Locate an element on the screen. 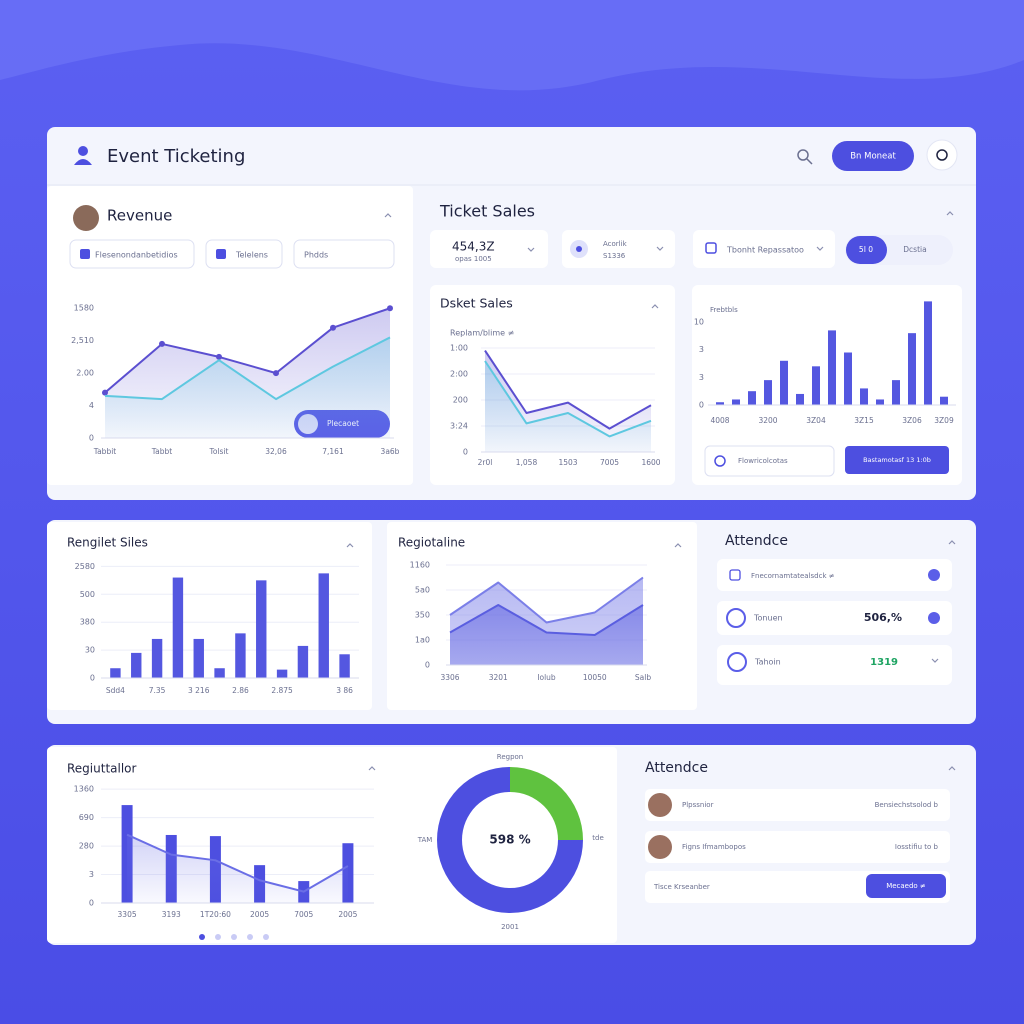 Image resolution: width=1024 pixels, height=1024 pixels. y-tick-label: 1160 is located at coordinates (420, 565).